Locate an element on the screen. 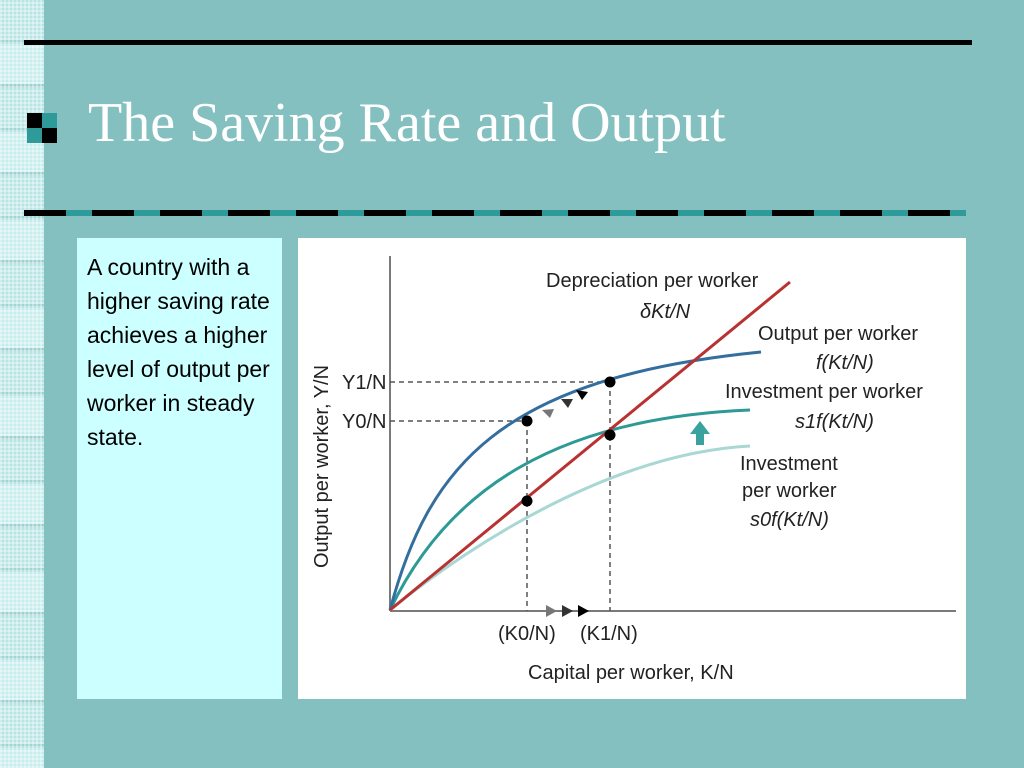 Image resolution: width=1024 pixels, height=768 pixels. x-tick-k1: (K1/N) is located at coordinates (609, 634).